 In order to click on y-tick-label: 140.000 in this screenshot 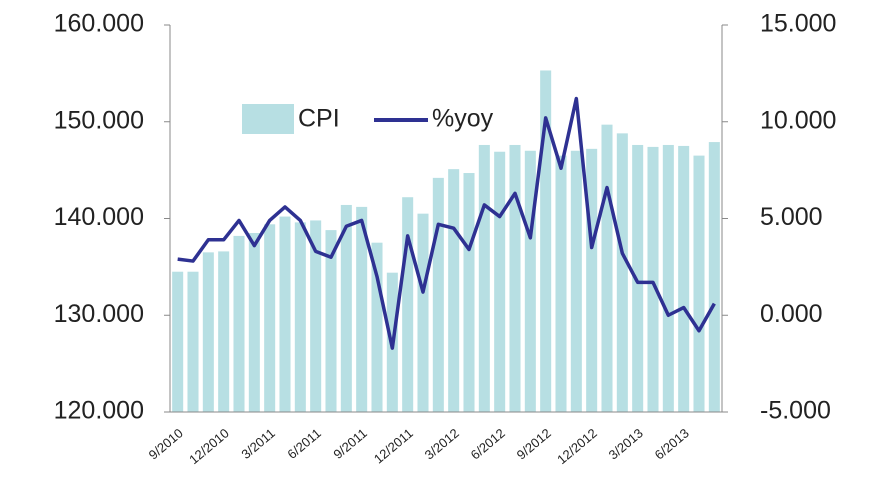, I will do `click(99, 217)`.